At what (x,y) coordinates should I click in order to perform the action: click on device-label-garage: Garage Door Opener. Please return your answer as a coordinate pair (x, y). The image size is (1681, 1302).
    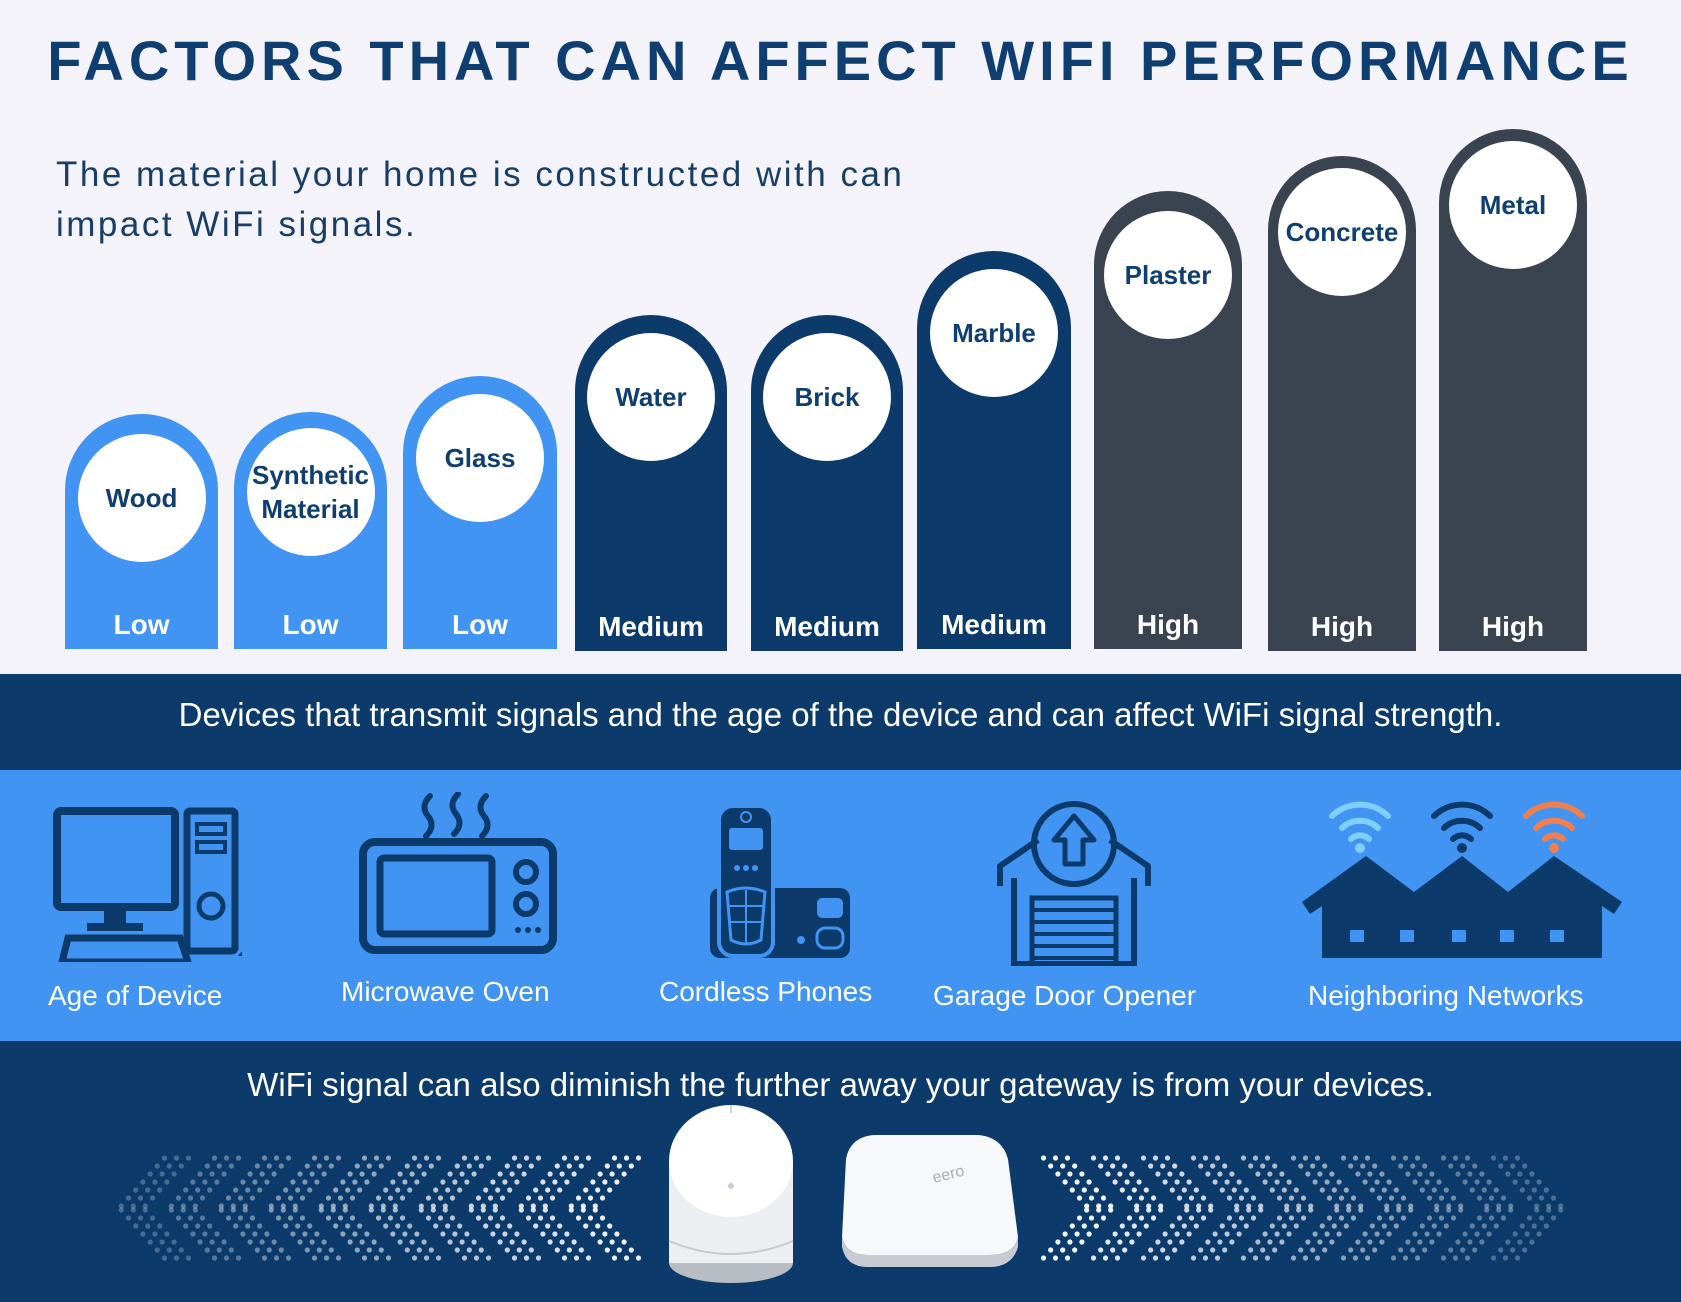
    Looking at the image, I should click on (1065, 995).